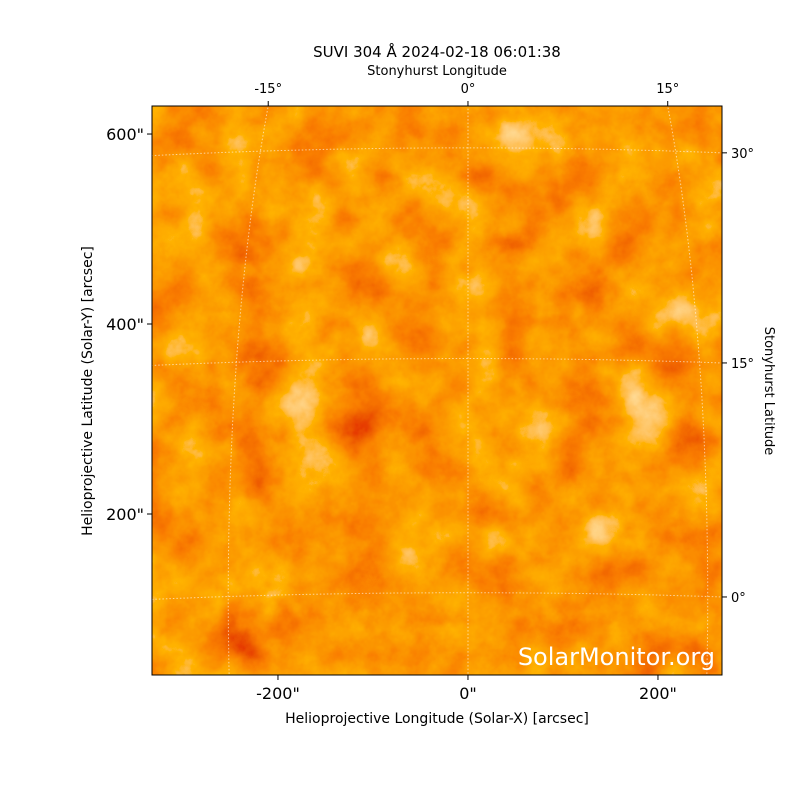  I want to click on x-tick-label: 200", so click(658, 693).